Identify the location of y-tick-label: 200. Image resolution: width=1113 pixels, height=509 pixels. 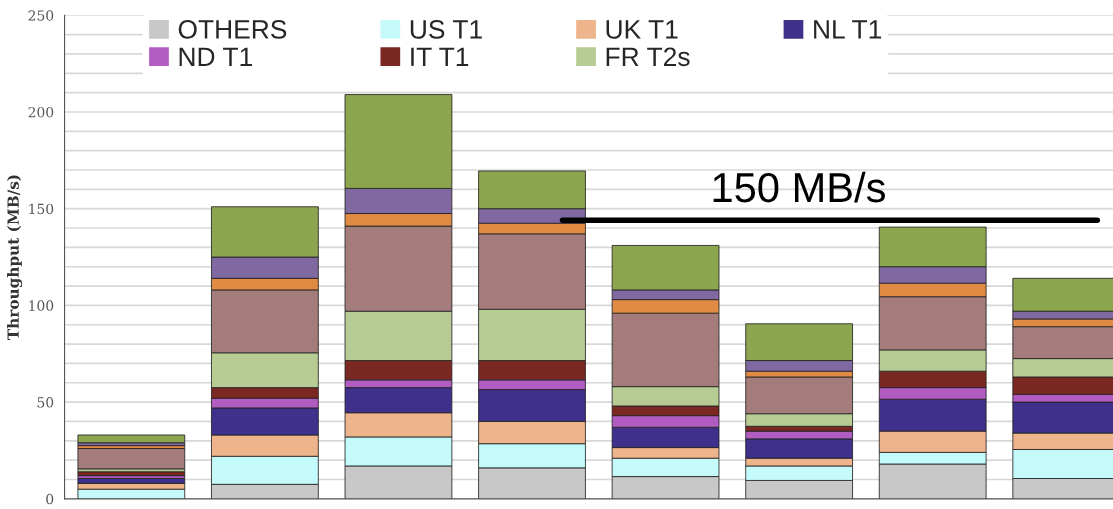
(41, 112).